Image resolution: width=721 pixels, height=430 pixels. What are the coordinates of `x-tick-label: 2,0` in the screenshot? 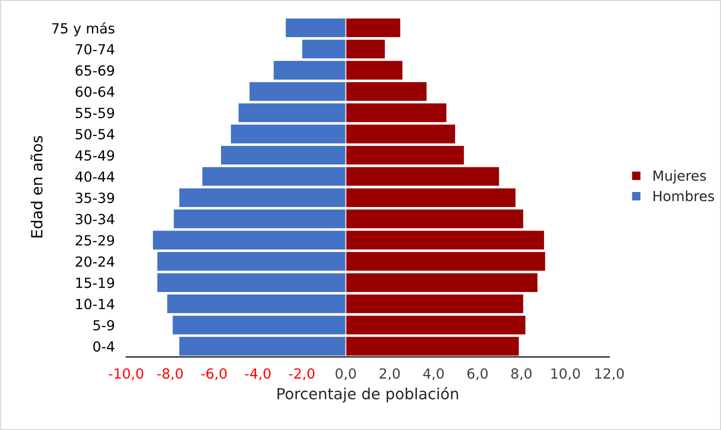 It's located at (390, 374).